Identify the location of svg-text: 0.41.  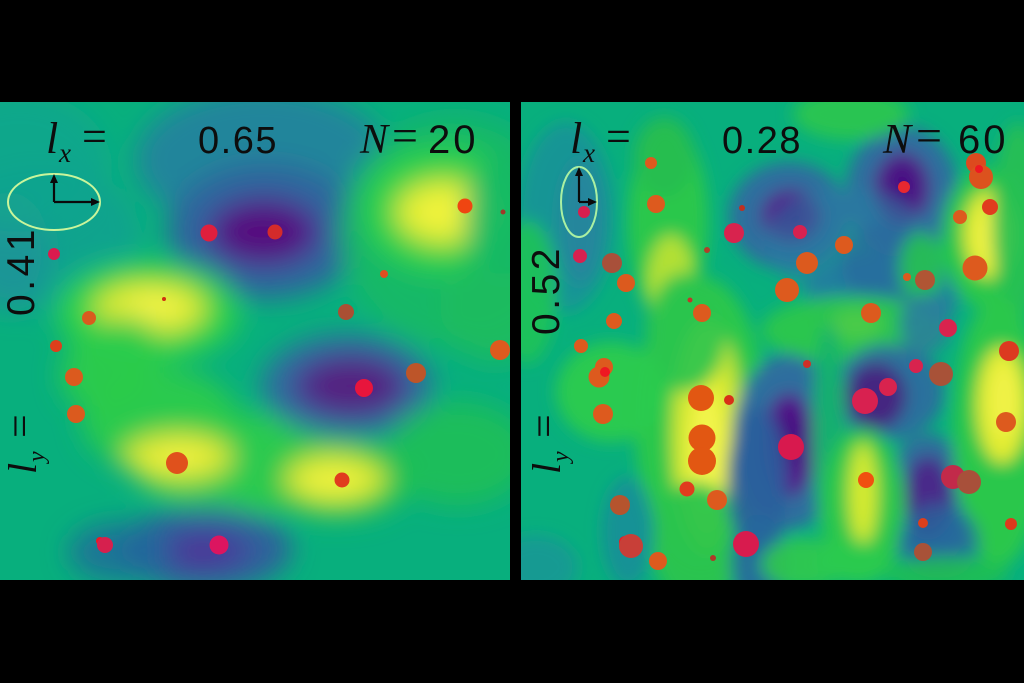
(21, 271).